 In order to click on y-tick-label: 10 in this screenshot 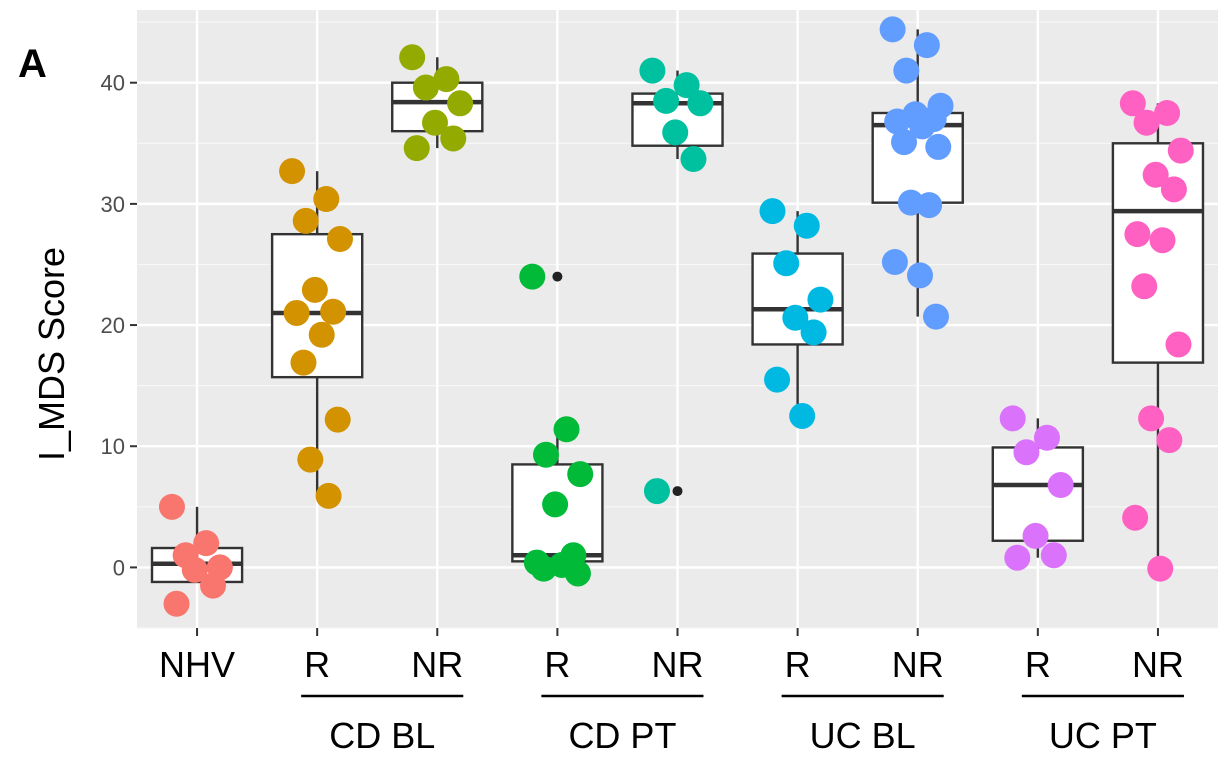, I will do `click(113, 446)`.